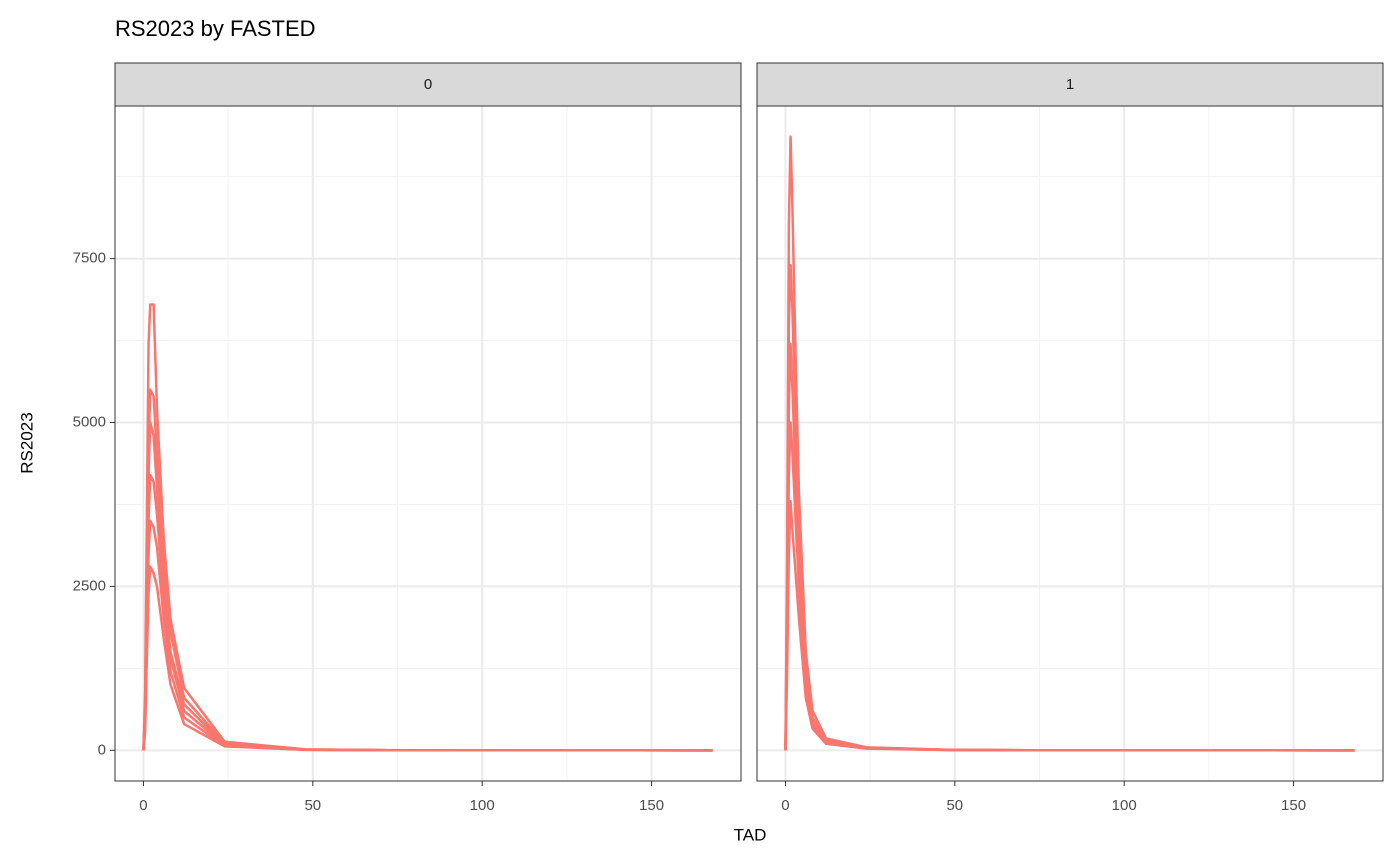 The image size is (1400, 866). What do you see at coordinates (750, 834) in the screenshot?
I see `x-axis-title: TAD` at bounding box center [750, 834].